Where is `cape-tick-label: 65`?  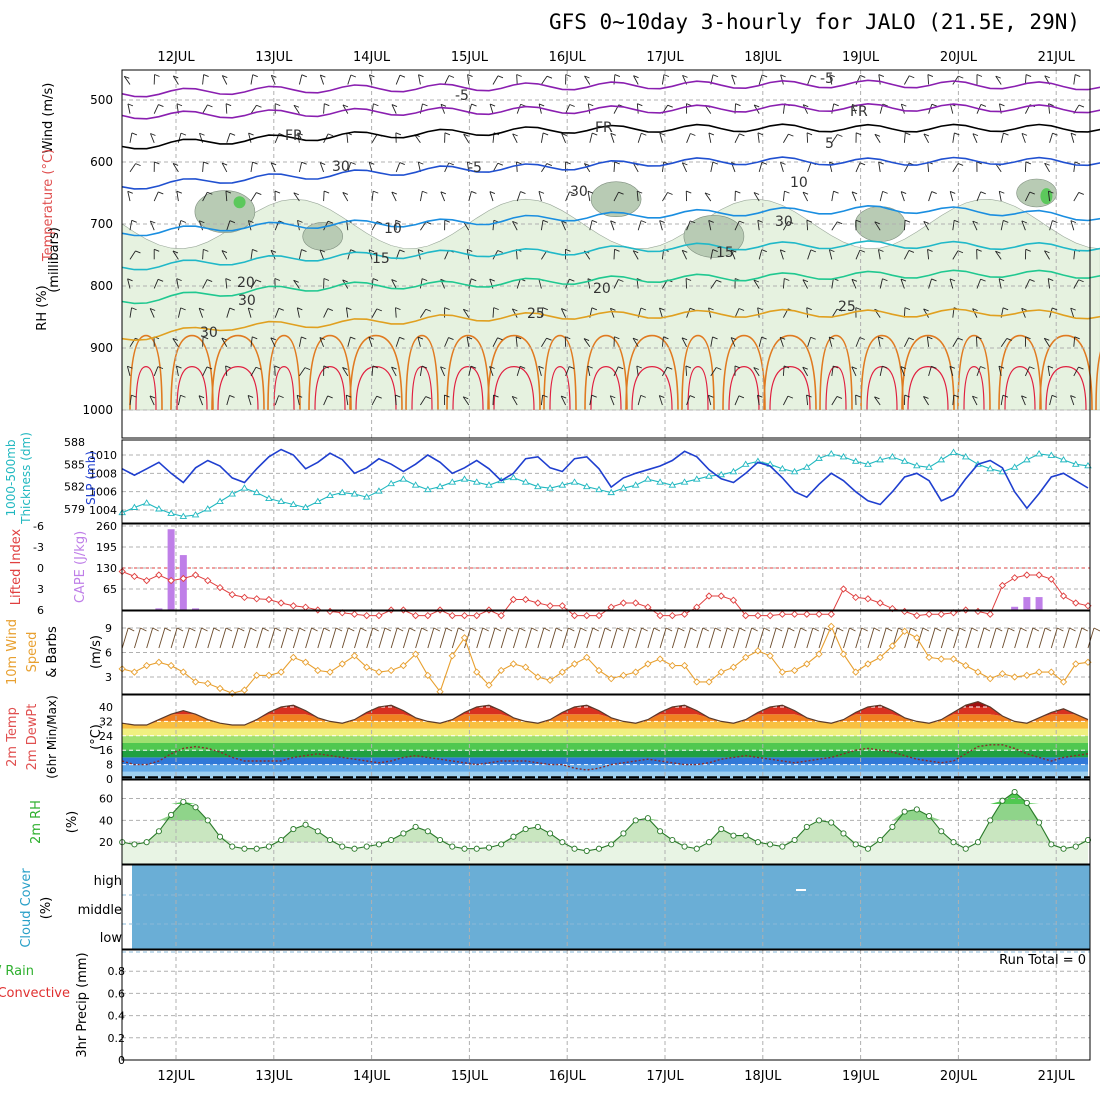 cape-tick-label: 65 is located at coordinates (110, 589).